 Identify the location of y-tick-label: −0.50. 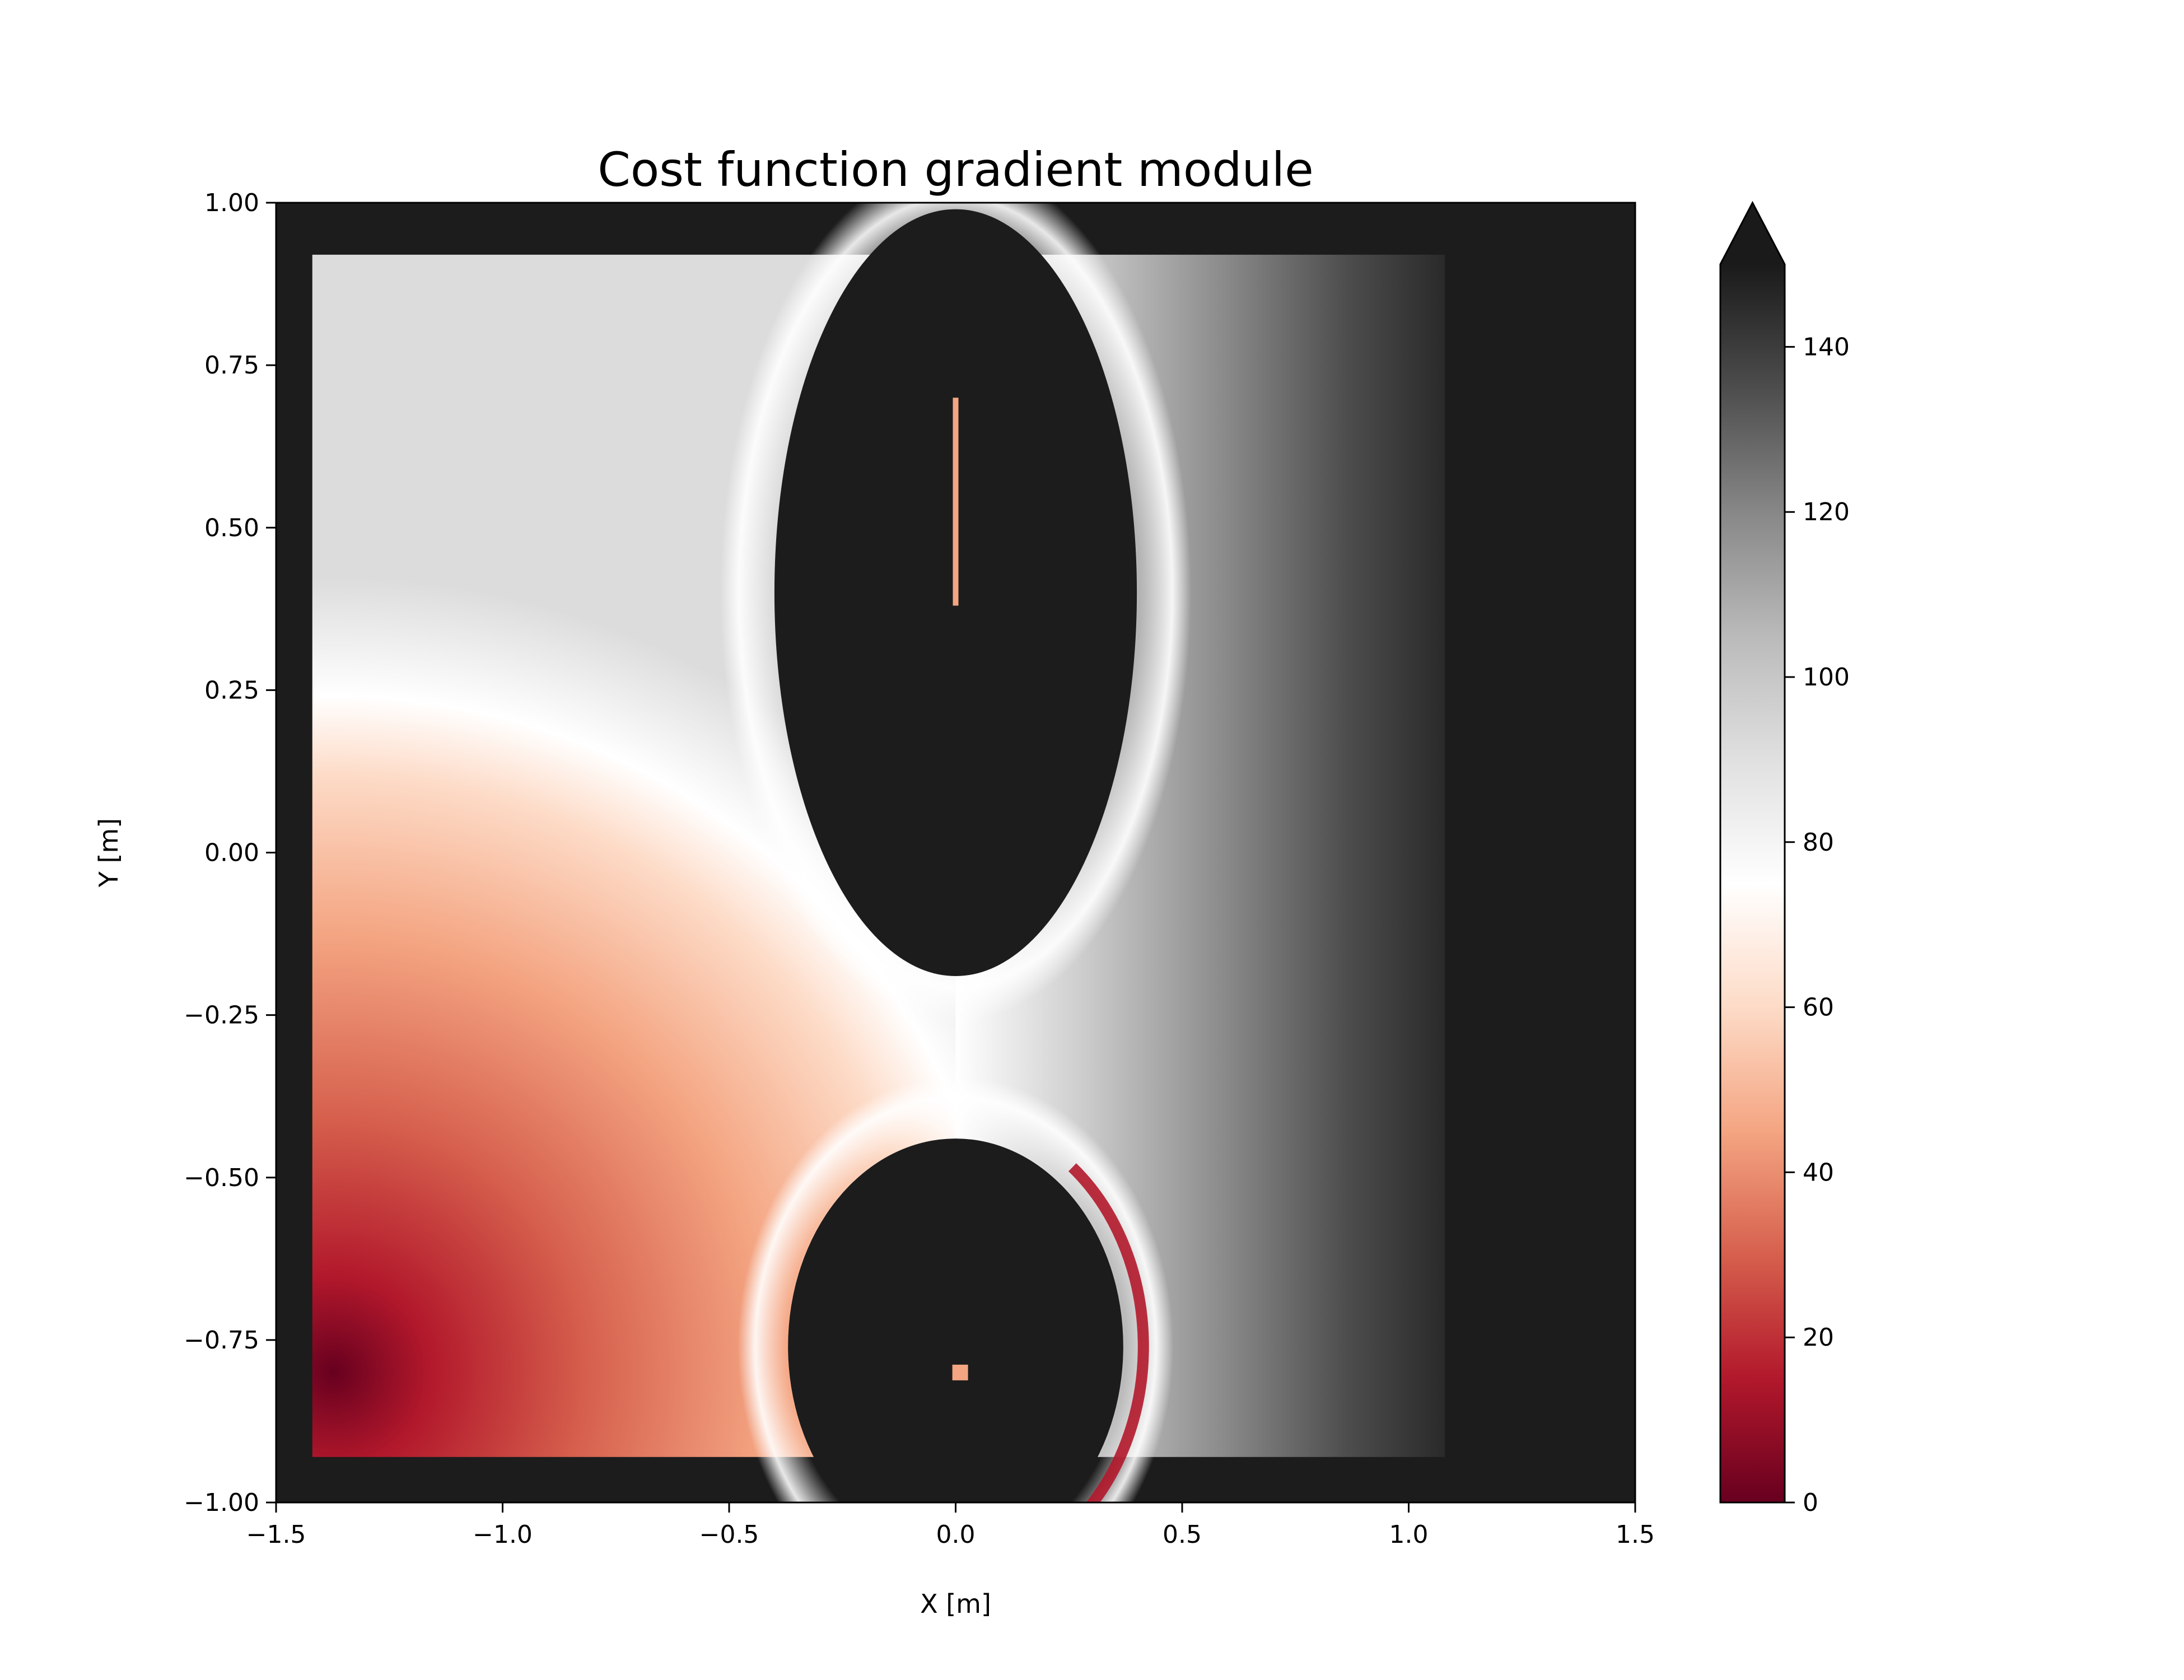
(222, 1178).